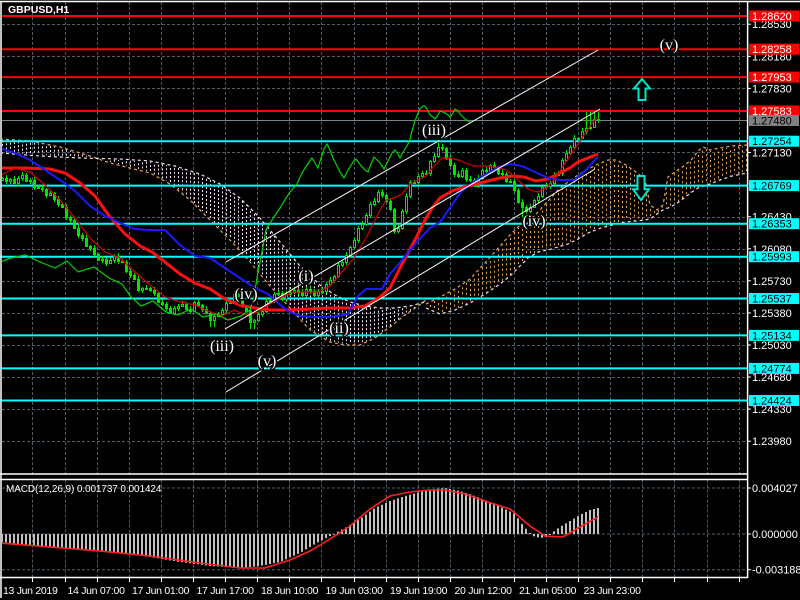  What do you see at coordinates (772, 50) in the screenshot?
I see `svg-text: 1.28258` at bounding box center [772, 50].